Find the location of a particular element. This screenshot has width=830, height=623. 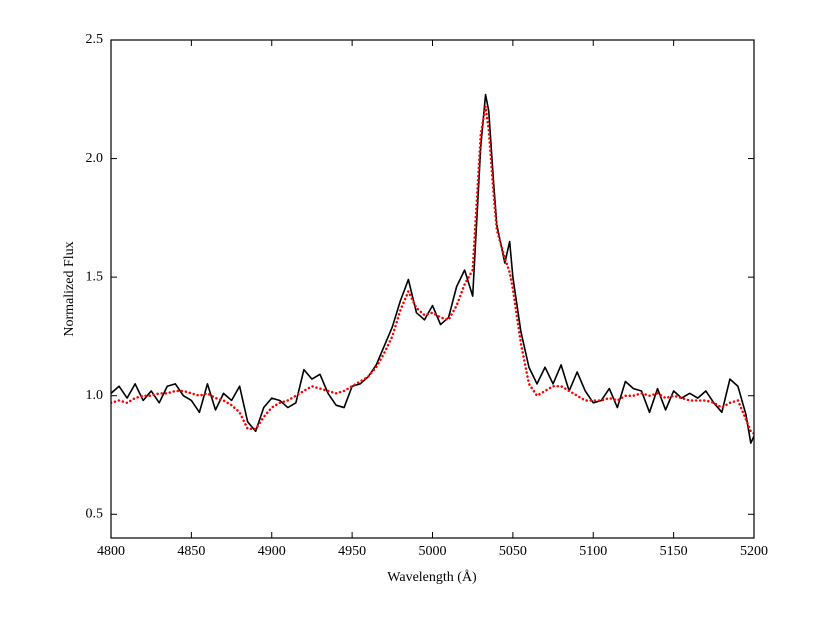

x-tick-label: 4900 is located at coordinates (272, 551).